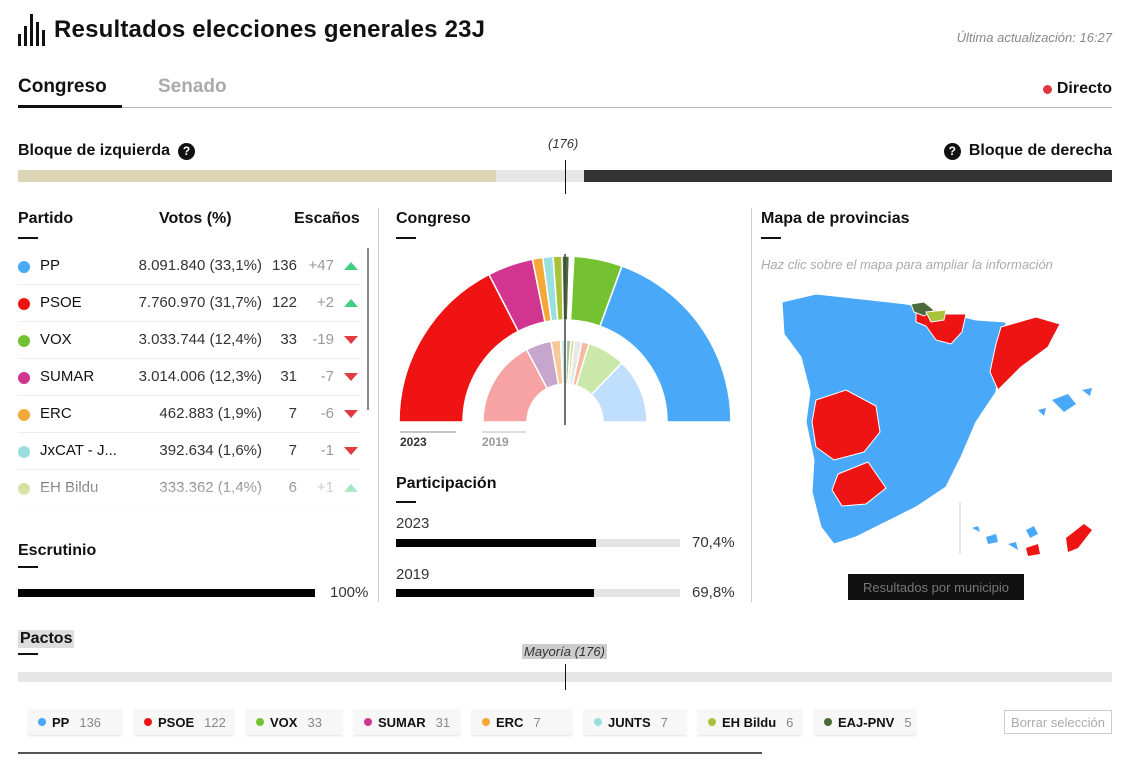  I want to click on participacion-year-2019: 2019, so click(413, 574).